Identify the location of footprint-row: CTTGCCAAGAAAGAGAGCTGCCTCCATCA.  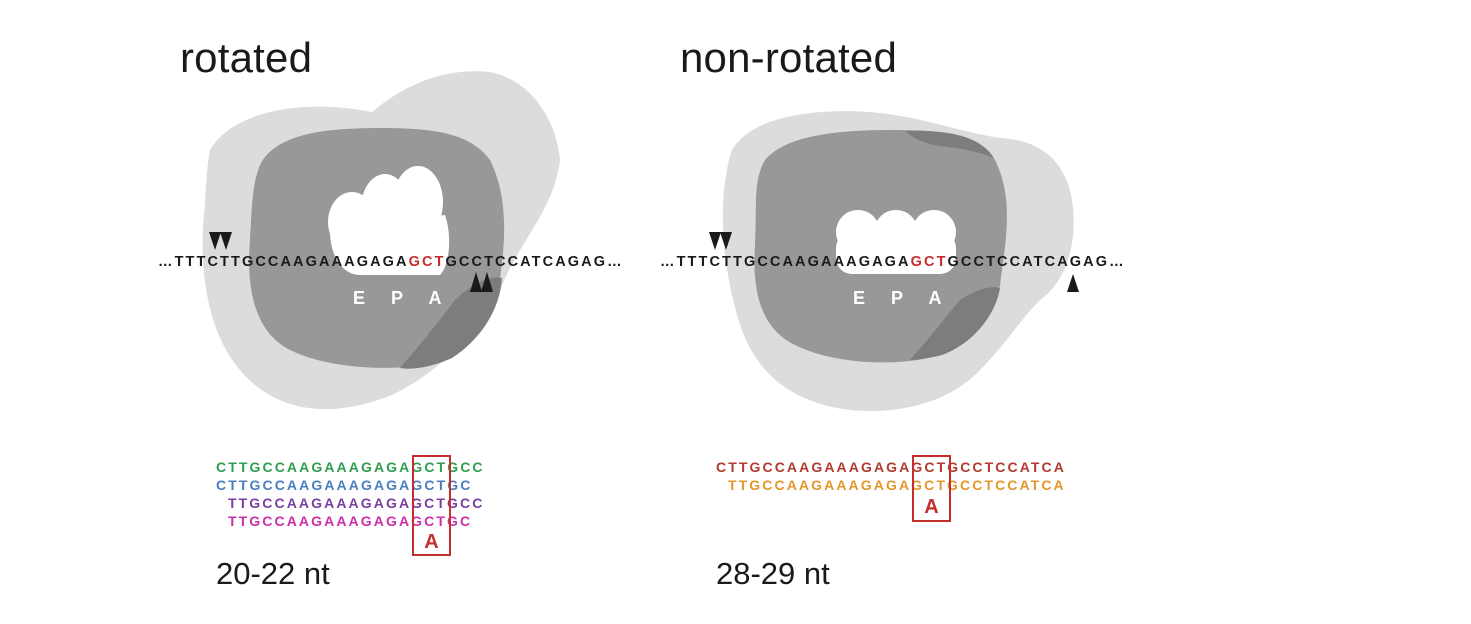
(891, 467).